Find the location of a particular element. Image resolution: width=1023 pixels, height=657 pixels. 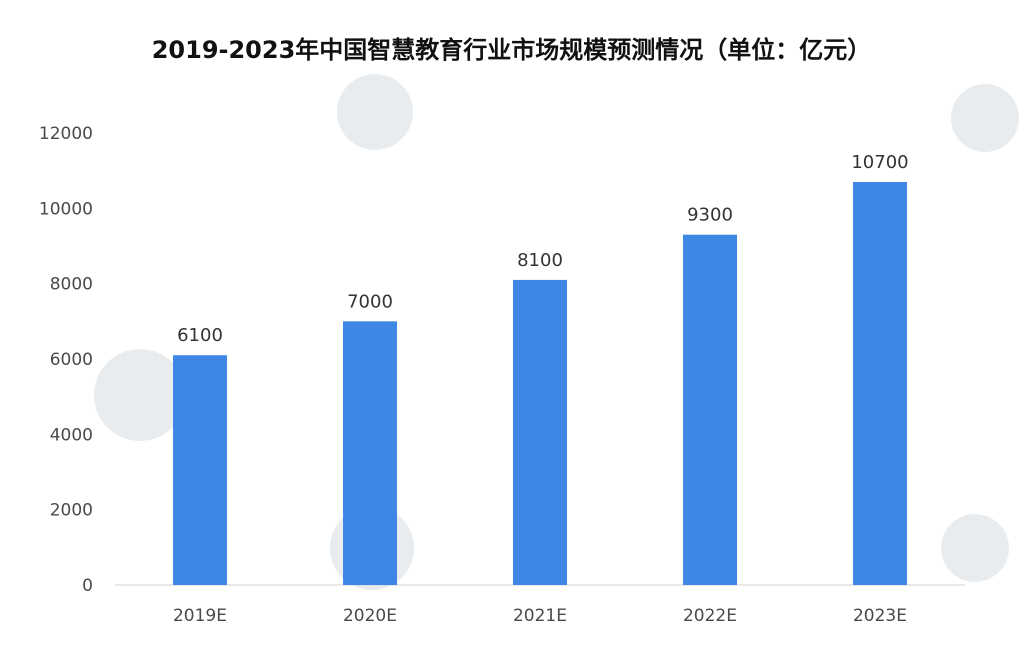

y-tick-label: 4000 is located at coordinates (71, 435).